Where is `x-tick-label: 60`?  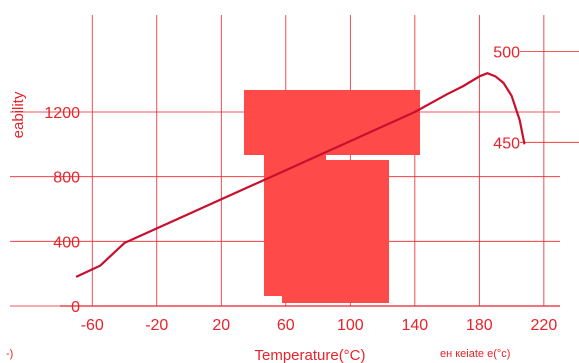 x-tick-label: 60 is located at coordinates (286, 325).